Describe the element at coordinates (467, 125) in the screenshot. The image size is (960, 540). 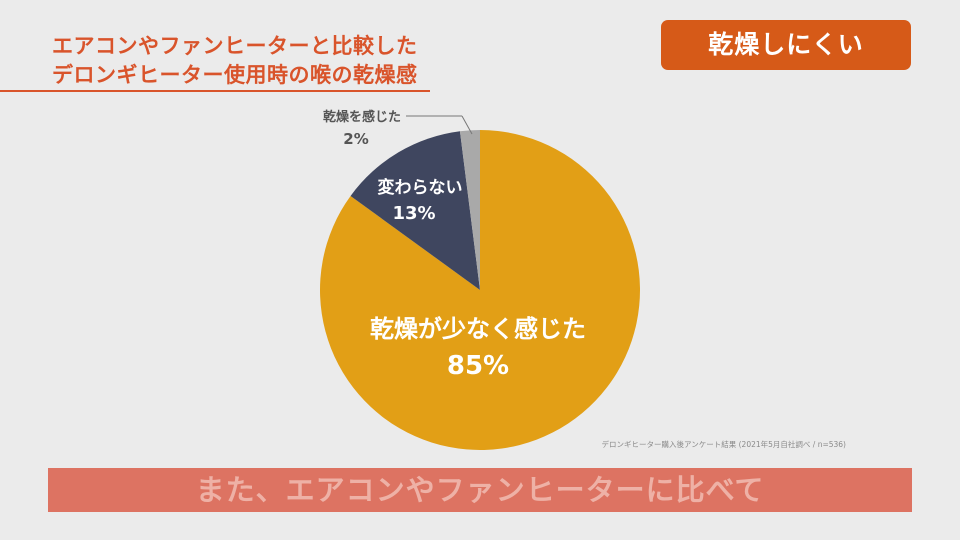
I see `callout-leader-line-diagonal` at that location.